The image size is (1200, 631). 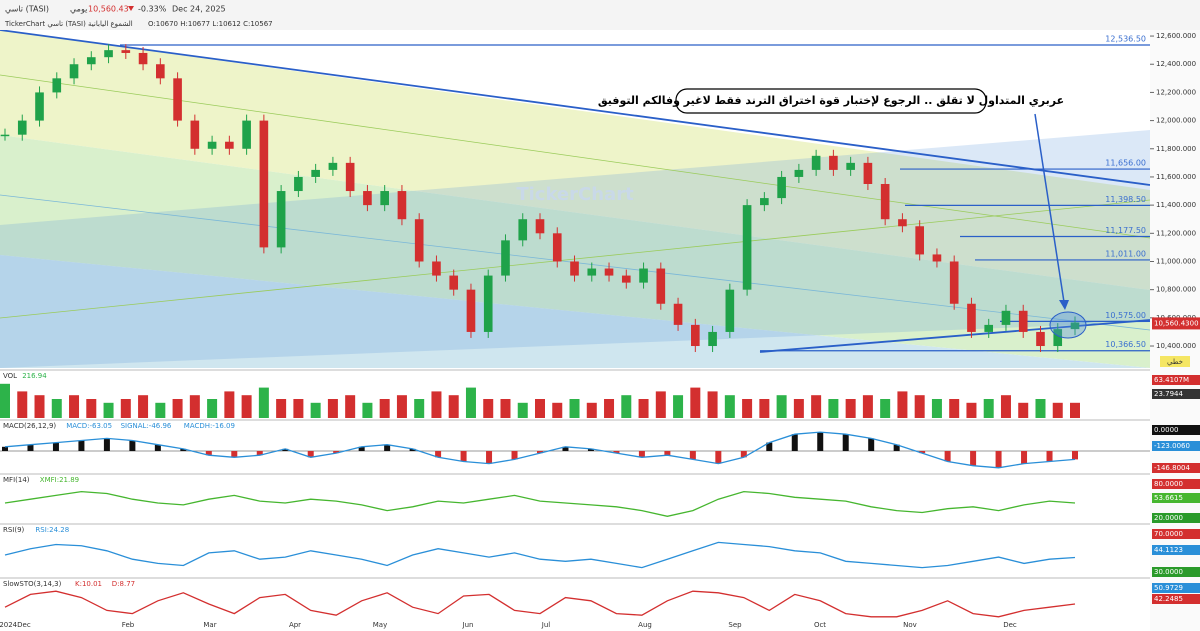 What do you see at coordinates (1176, 64) in the screenshot?
I see `y-tick-label: 12,400.000` at bounding box center [1176, 64].